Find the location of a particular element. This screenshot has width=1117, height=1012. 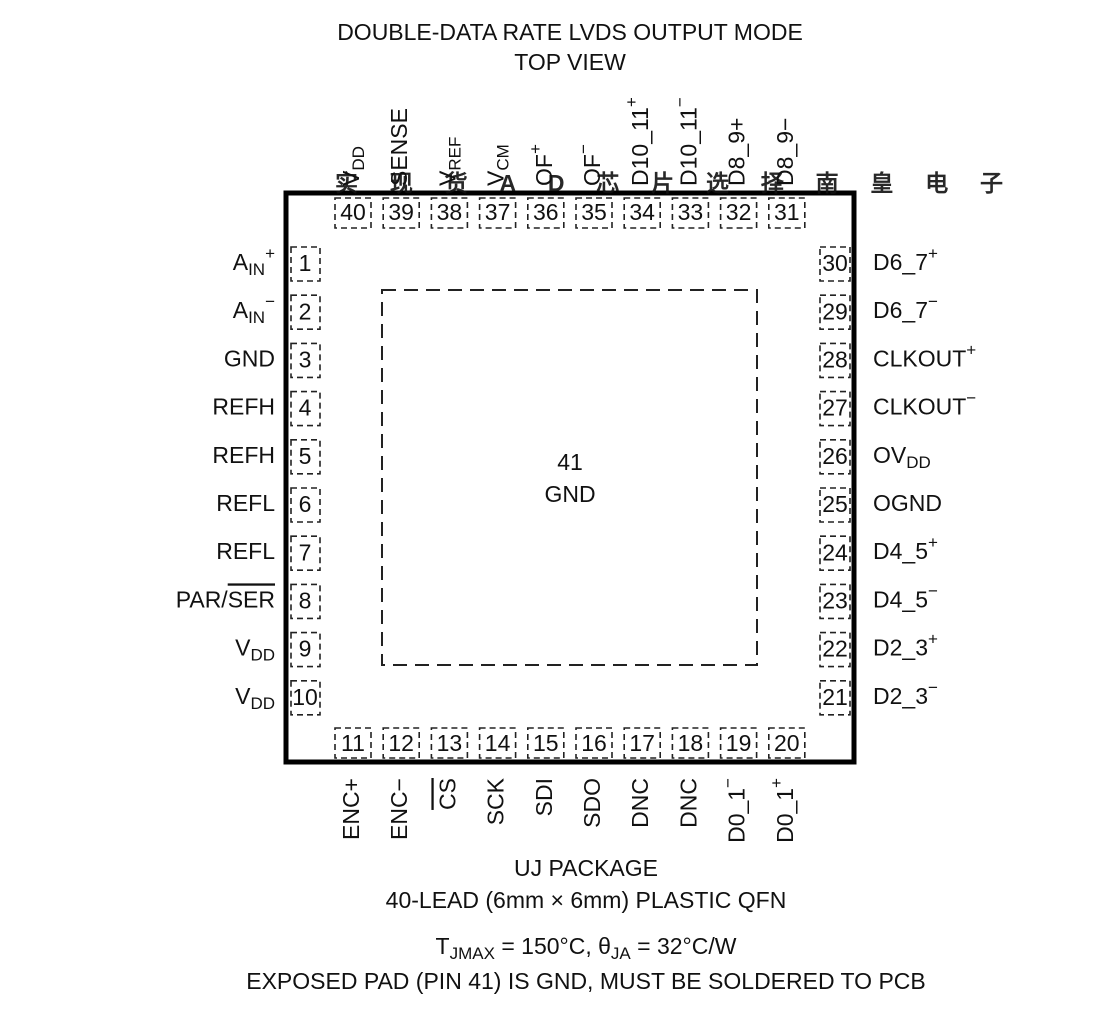

title: TOP VIEW is located at coordinates (570, 62).